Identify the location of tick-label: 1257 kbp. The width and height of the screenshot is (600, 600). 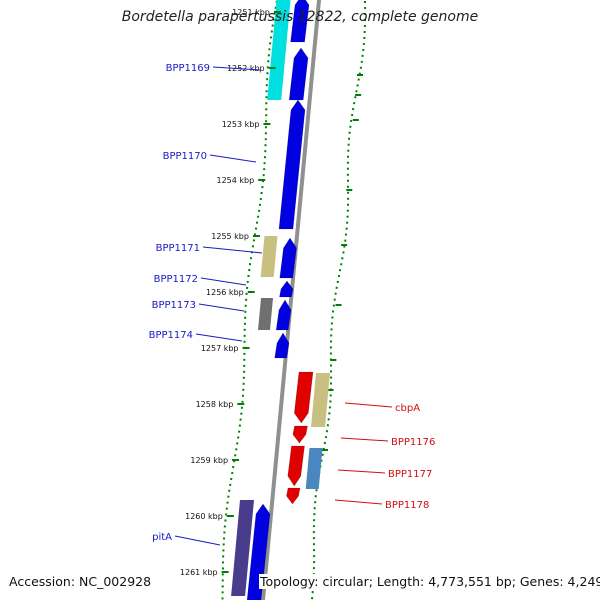
(220, 348).